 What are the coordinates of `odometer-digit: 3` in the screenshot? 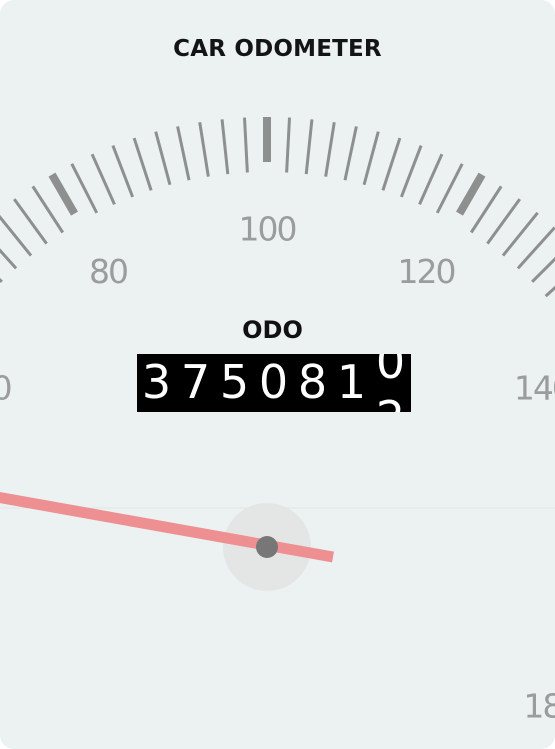 It's located at (156, 382).